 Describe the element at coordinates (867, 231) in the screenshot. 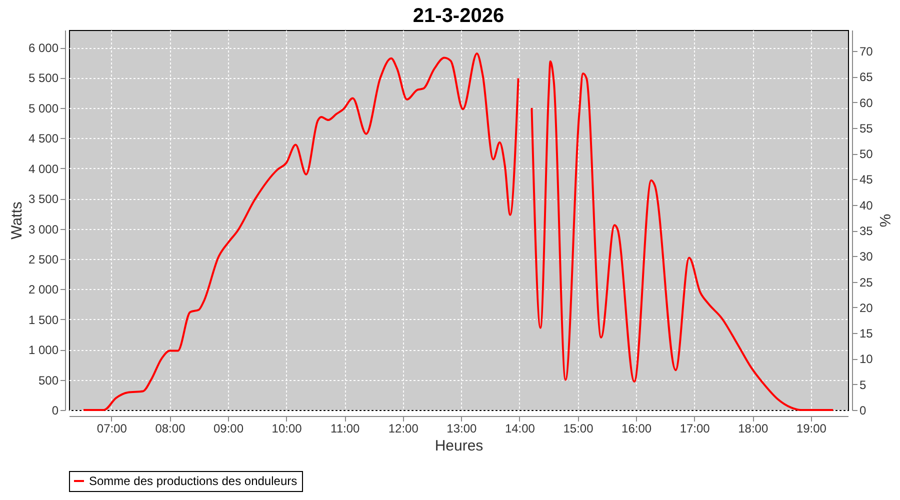

I see `y2-tick-label: 35` at that location.